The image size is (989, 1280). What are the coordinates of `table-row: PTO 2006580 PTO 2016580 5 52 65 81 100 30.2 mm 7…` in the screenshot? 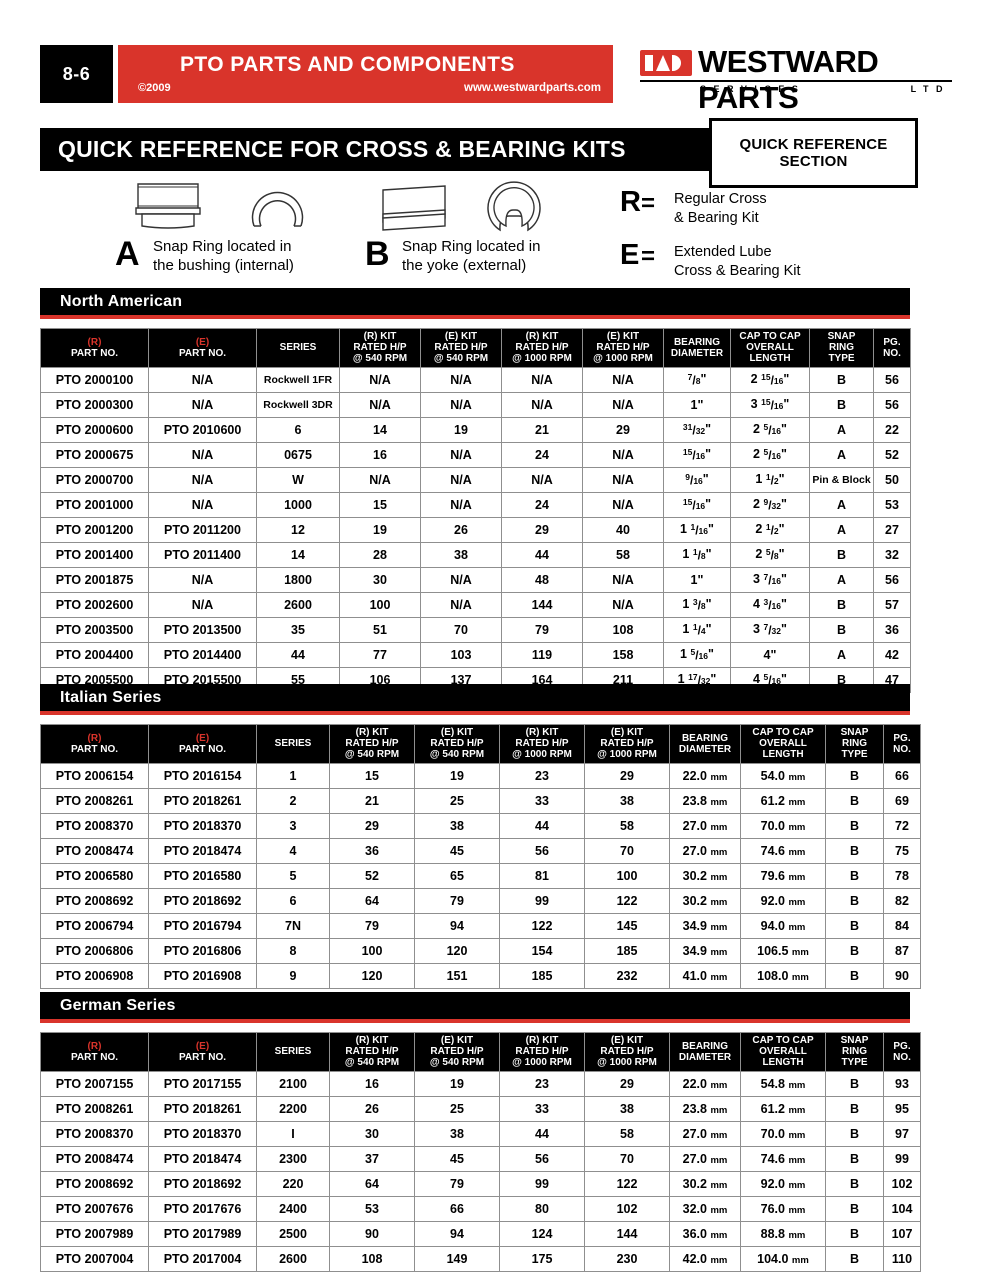 It's located at (480, 875).